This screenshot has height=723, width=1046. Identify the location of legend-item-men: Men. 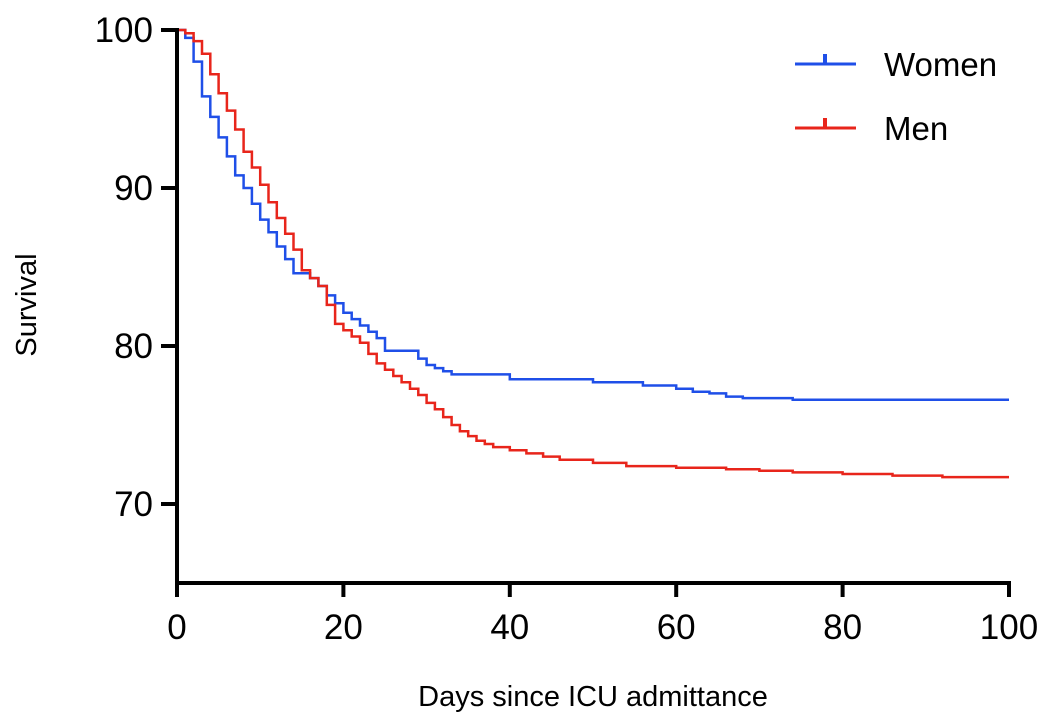
(871, 128).